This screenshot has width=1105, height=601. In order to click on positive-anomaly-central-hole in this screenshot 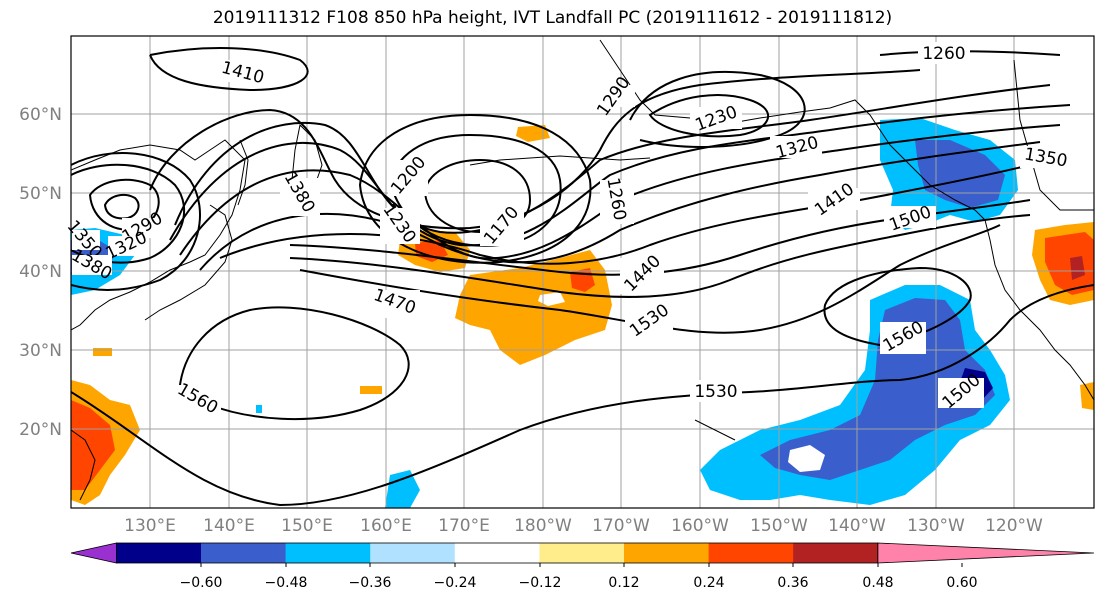, I will do `click(551, 299)`.